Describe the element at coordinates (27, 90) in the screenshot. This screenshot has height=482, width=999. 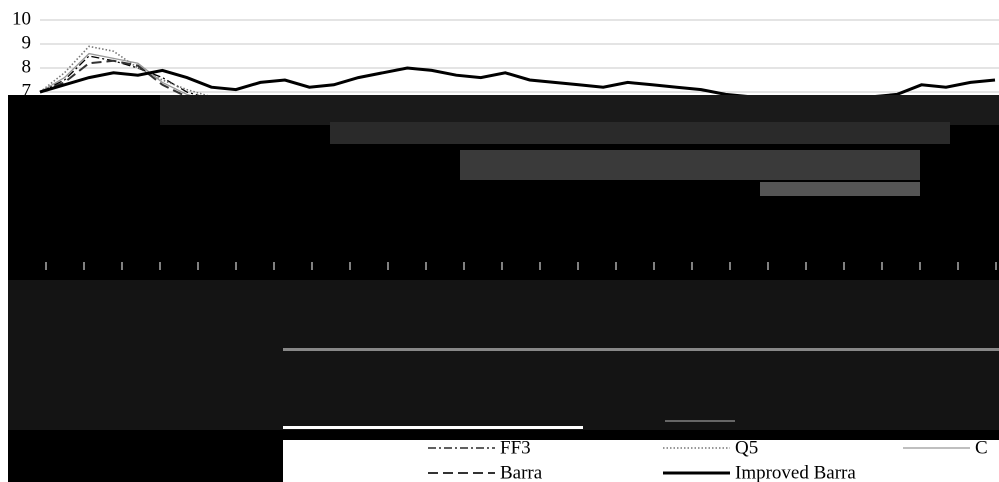
I see `y-tick-label: 7` at that location.